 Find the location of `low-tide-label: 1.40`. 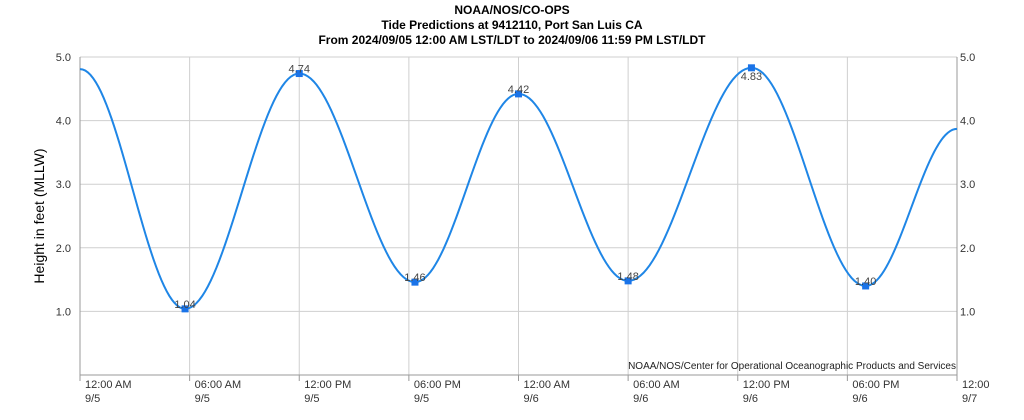

low-tide-label: 1.40 is located at coordinates (865, 282).